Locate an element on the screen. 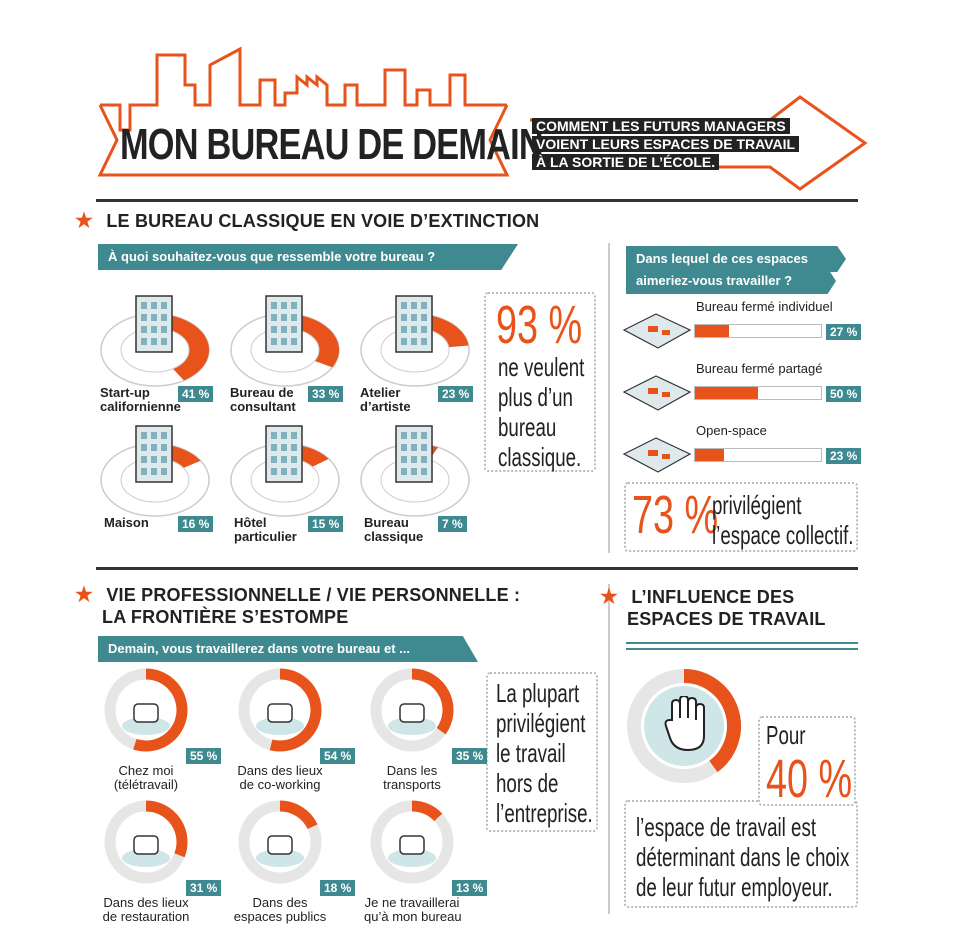  section3-pour: Pour is located at coordinates (786, 735).